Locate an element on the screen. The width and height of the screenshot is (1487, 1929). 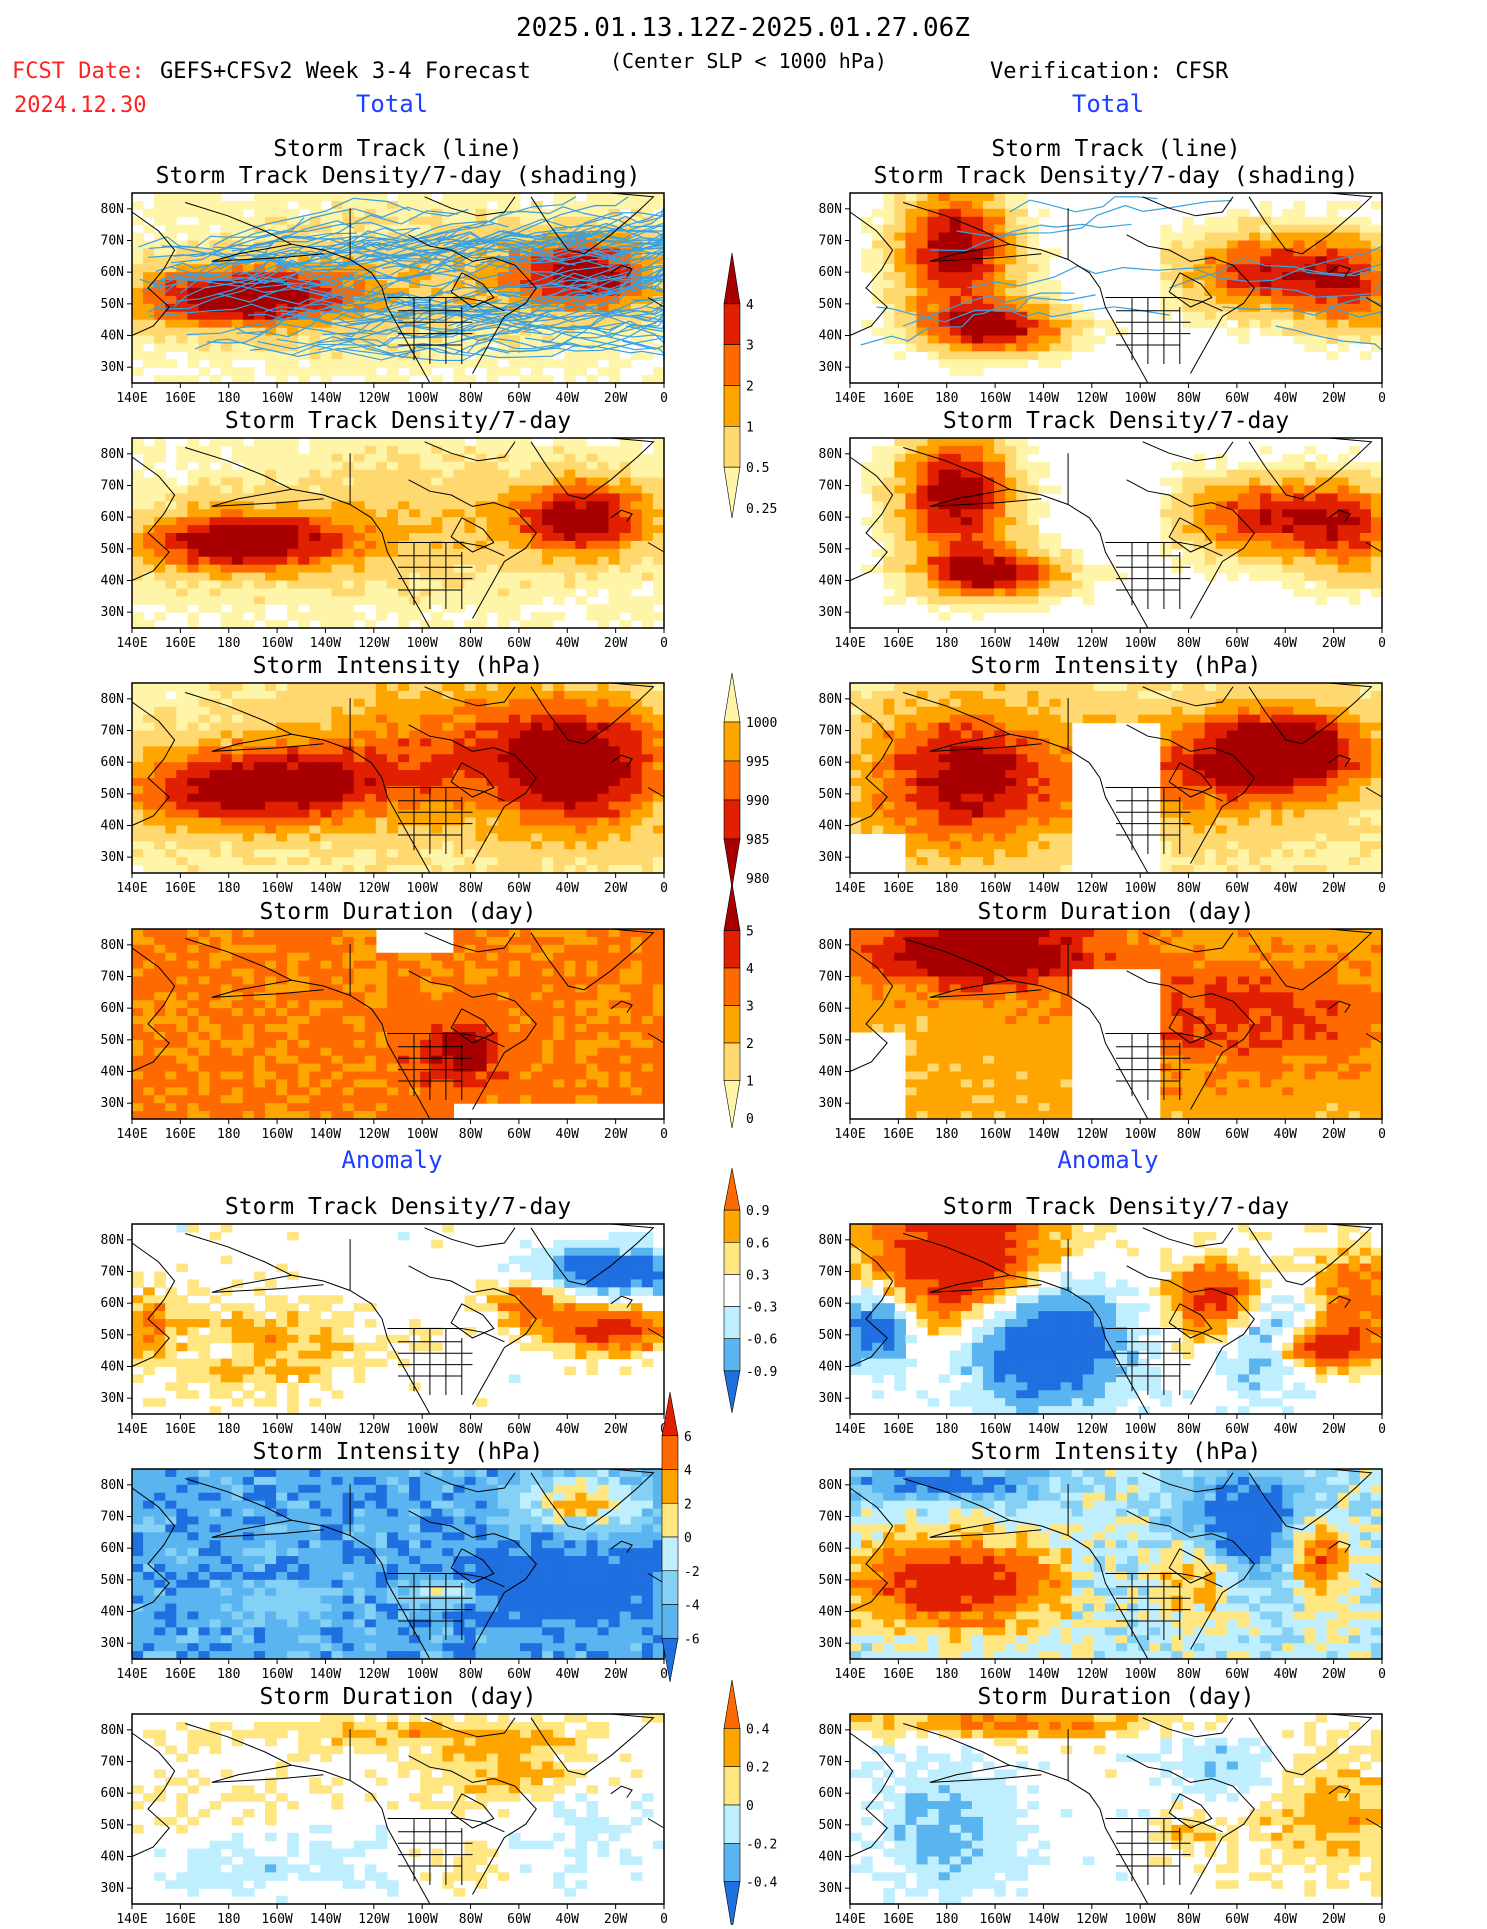
x-tick-label: 160W is located at coordinates (276, 398).